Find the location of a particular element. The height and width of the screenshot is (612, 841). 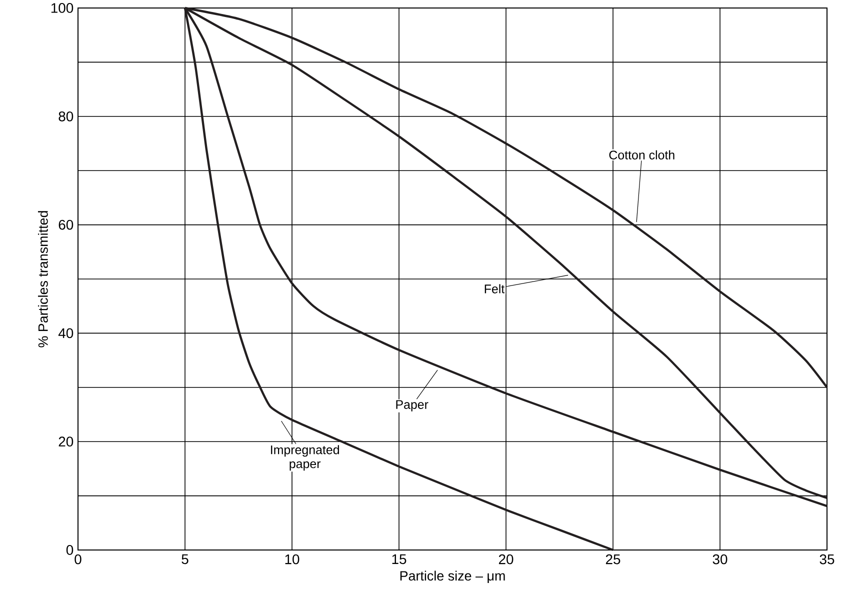

y-tick-label: 20 is located at coordinates (66, 441).